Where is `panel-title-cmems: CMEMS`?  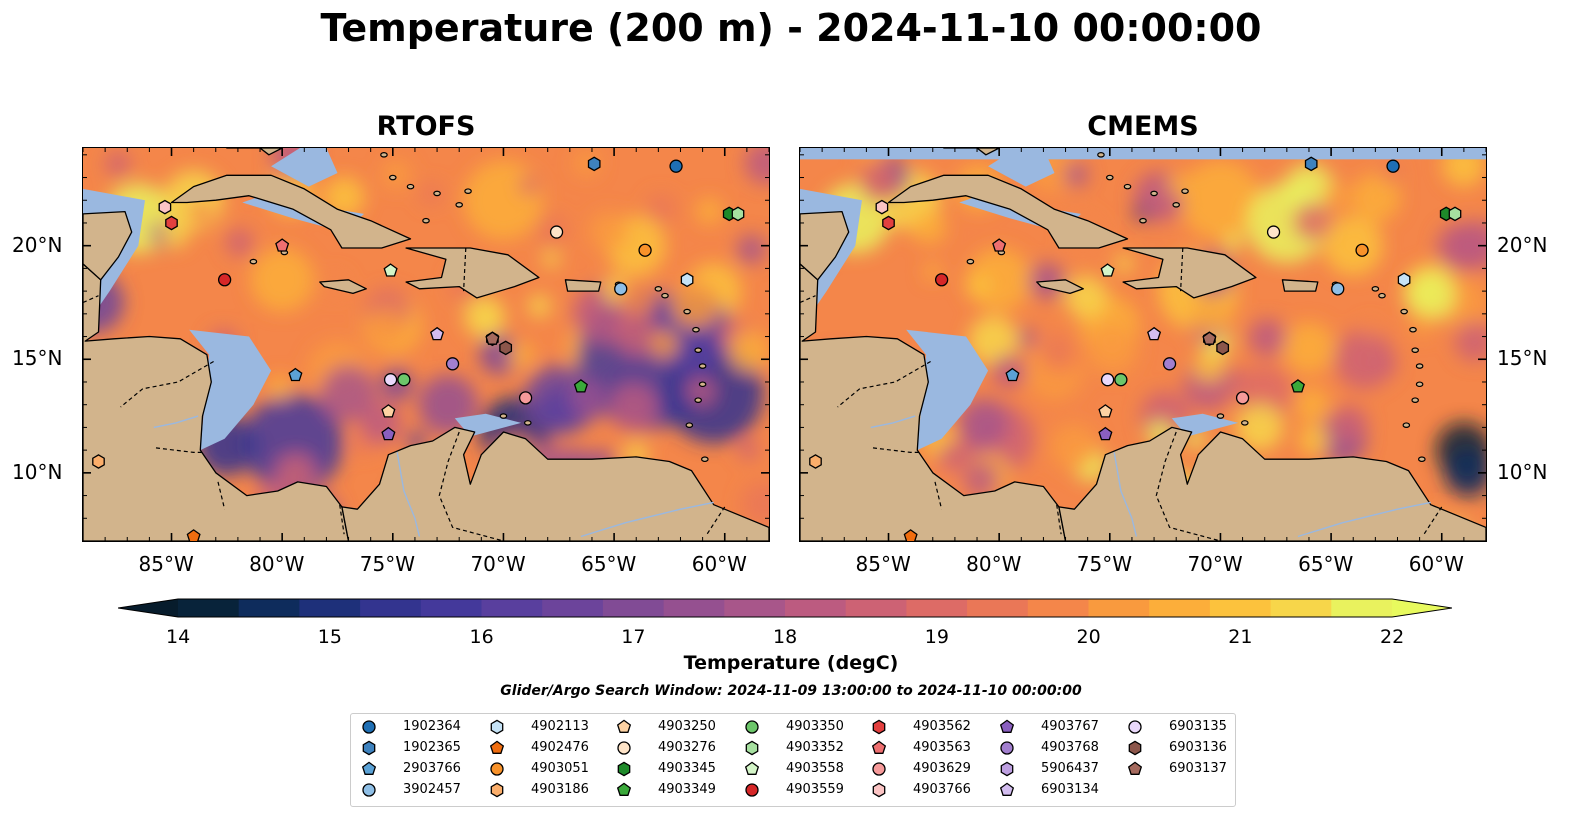 panel-title-cmems: CMEMS is located at coordinates (1143, 126).